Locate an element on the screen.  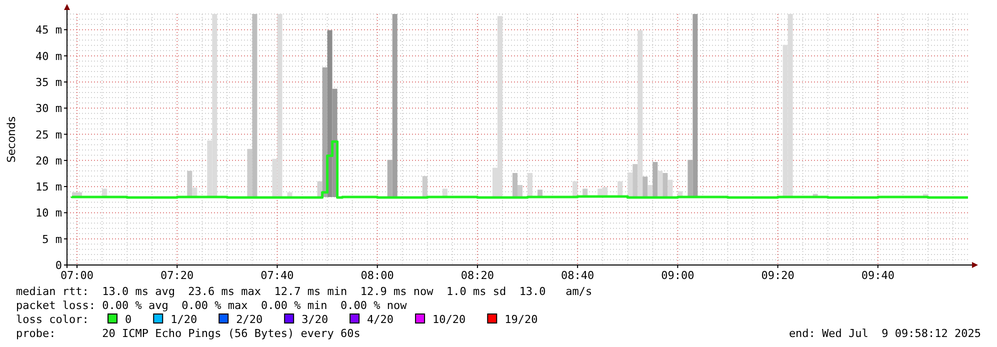
y-tick-label: 20 m is located at coordinates (49, 161).